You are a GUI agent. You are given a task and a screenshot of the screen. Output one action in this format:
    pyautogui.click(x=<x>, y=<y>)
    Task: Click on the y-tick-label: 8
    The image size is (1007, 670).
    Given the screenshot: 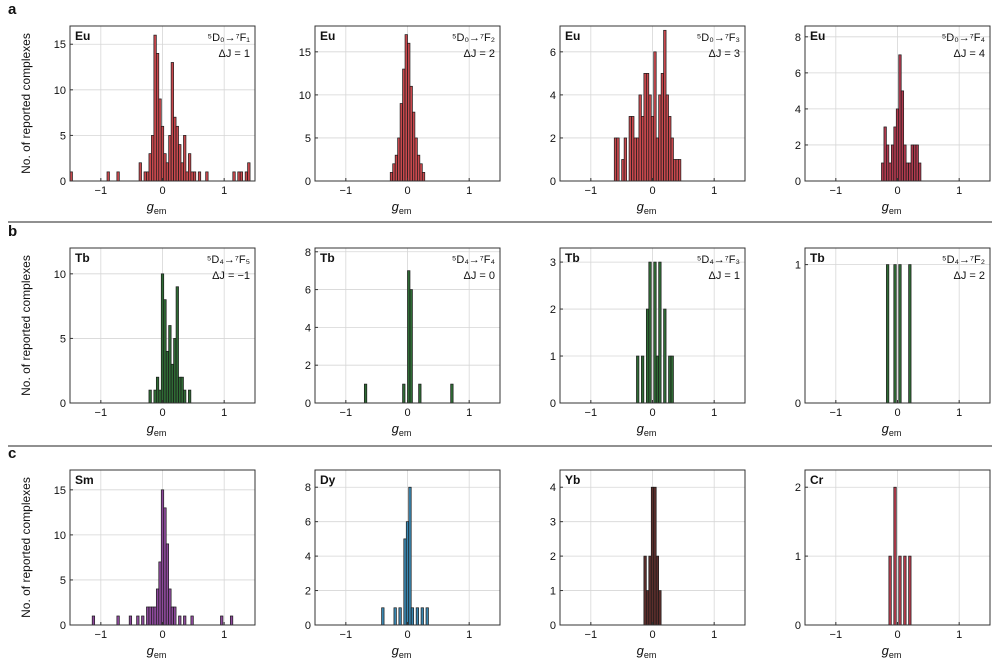 What is the action you would take?
    pyautogui.click(x=308, y=253)
    